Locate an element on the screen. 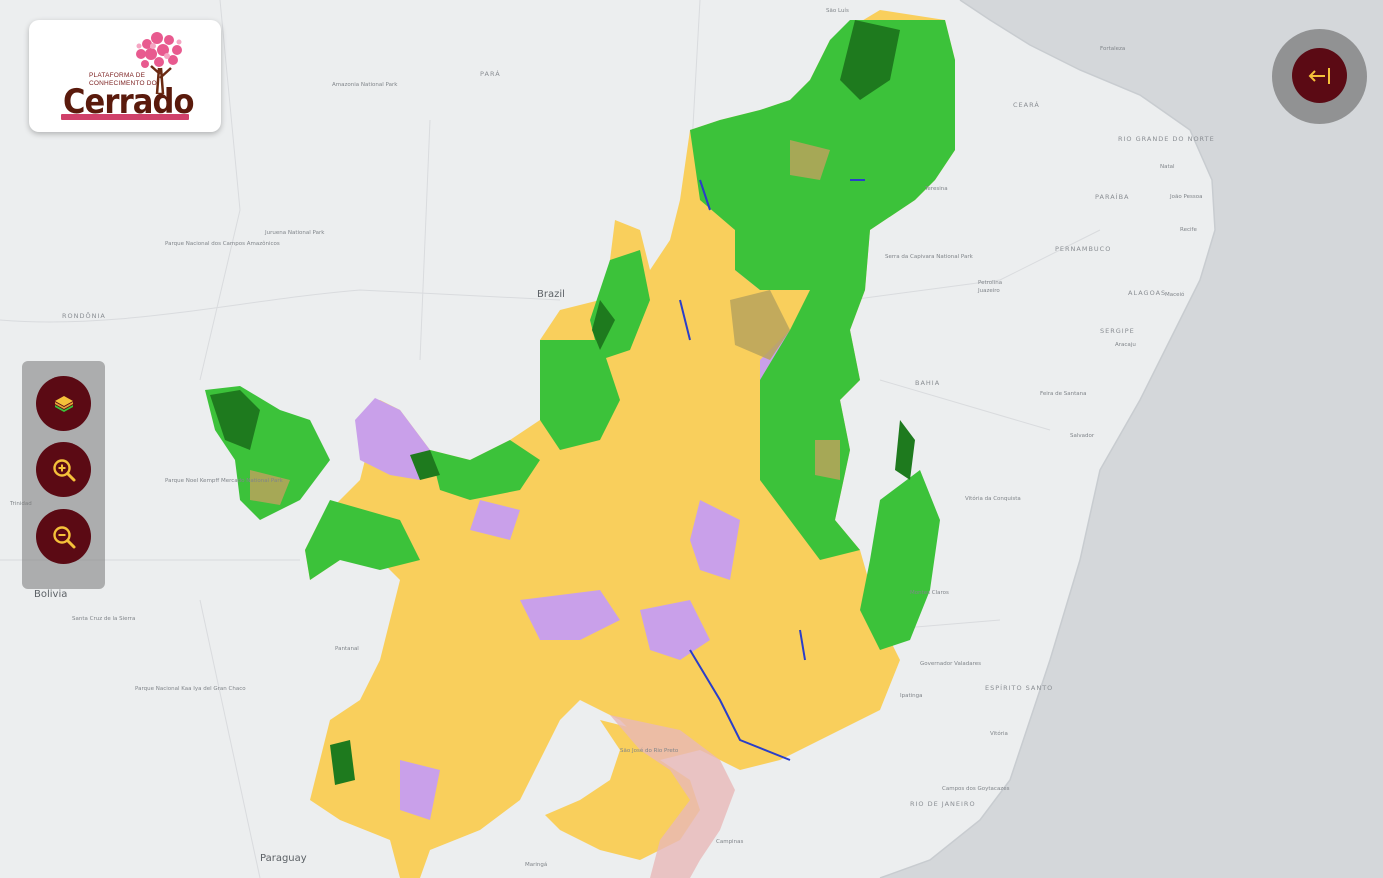 Image resolution: width=1383 pixels, height=878 pixels. label-rgn: RIO GRANDE DO NORTE is located at coordinates (1166, 139).